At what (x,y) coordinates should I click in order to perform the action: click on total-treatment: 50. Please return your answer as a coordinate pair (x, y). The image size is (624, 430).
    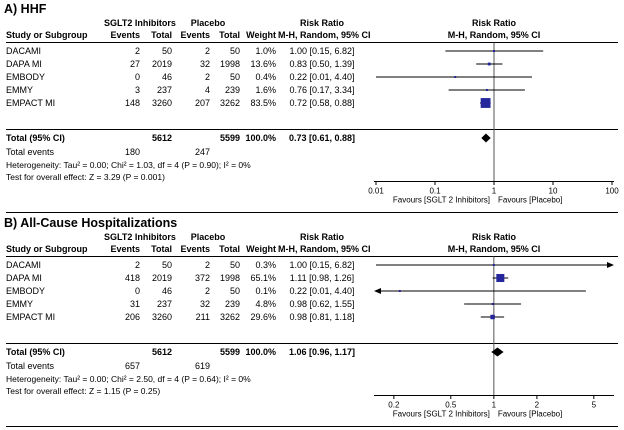
    Looking at the image, I should click on (166, 51).